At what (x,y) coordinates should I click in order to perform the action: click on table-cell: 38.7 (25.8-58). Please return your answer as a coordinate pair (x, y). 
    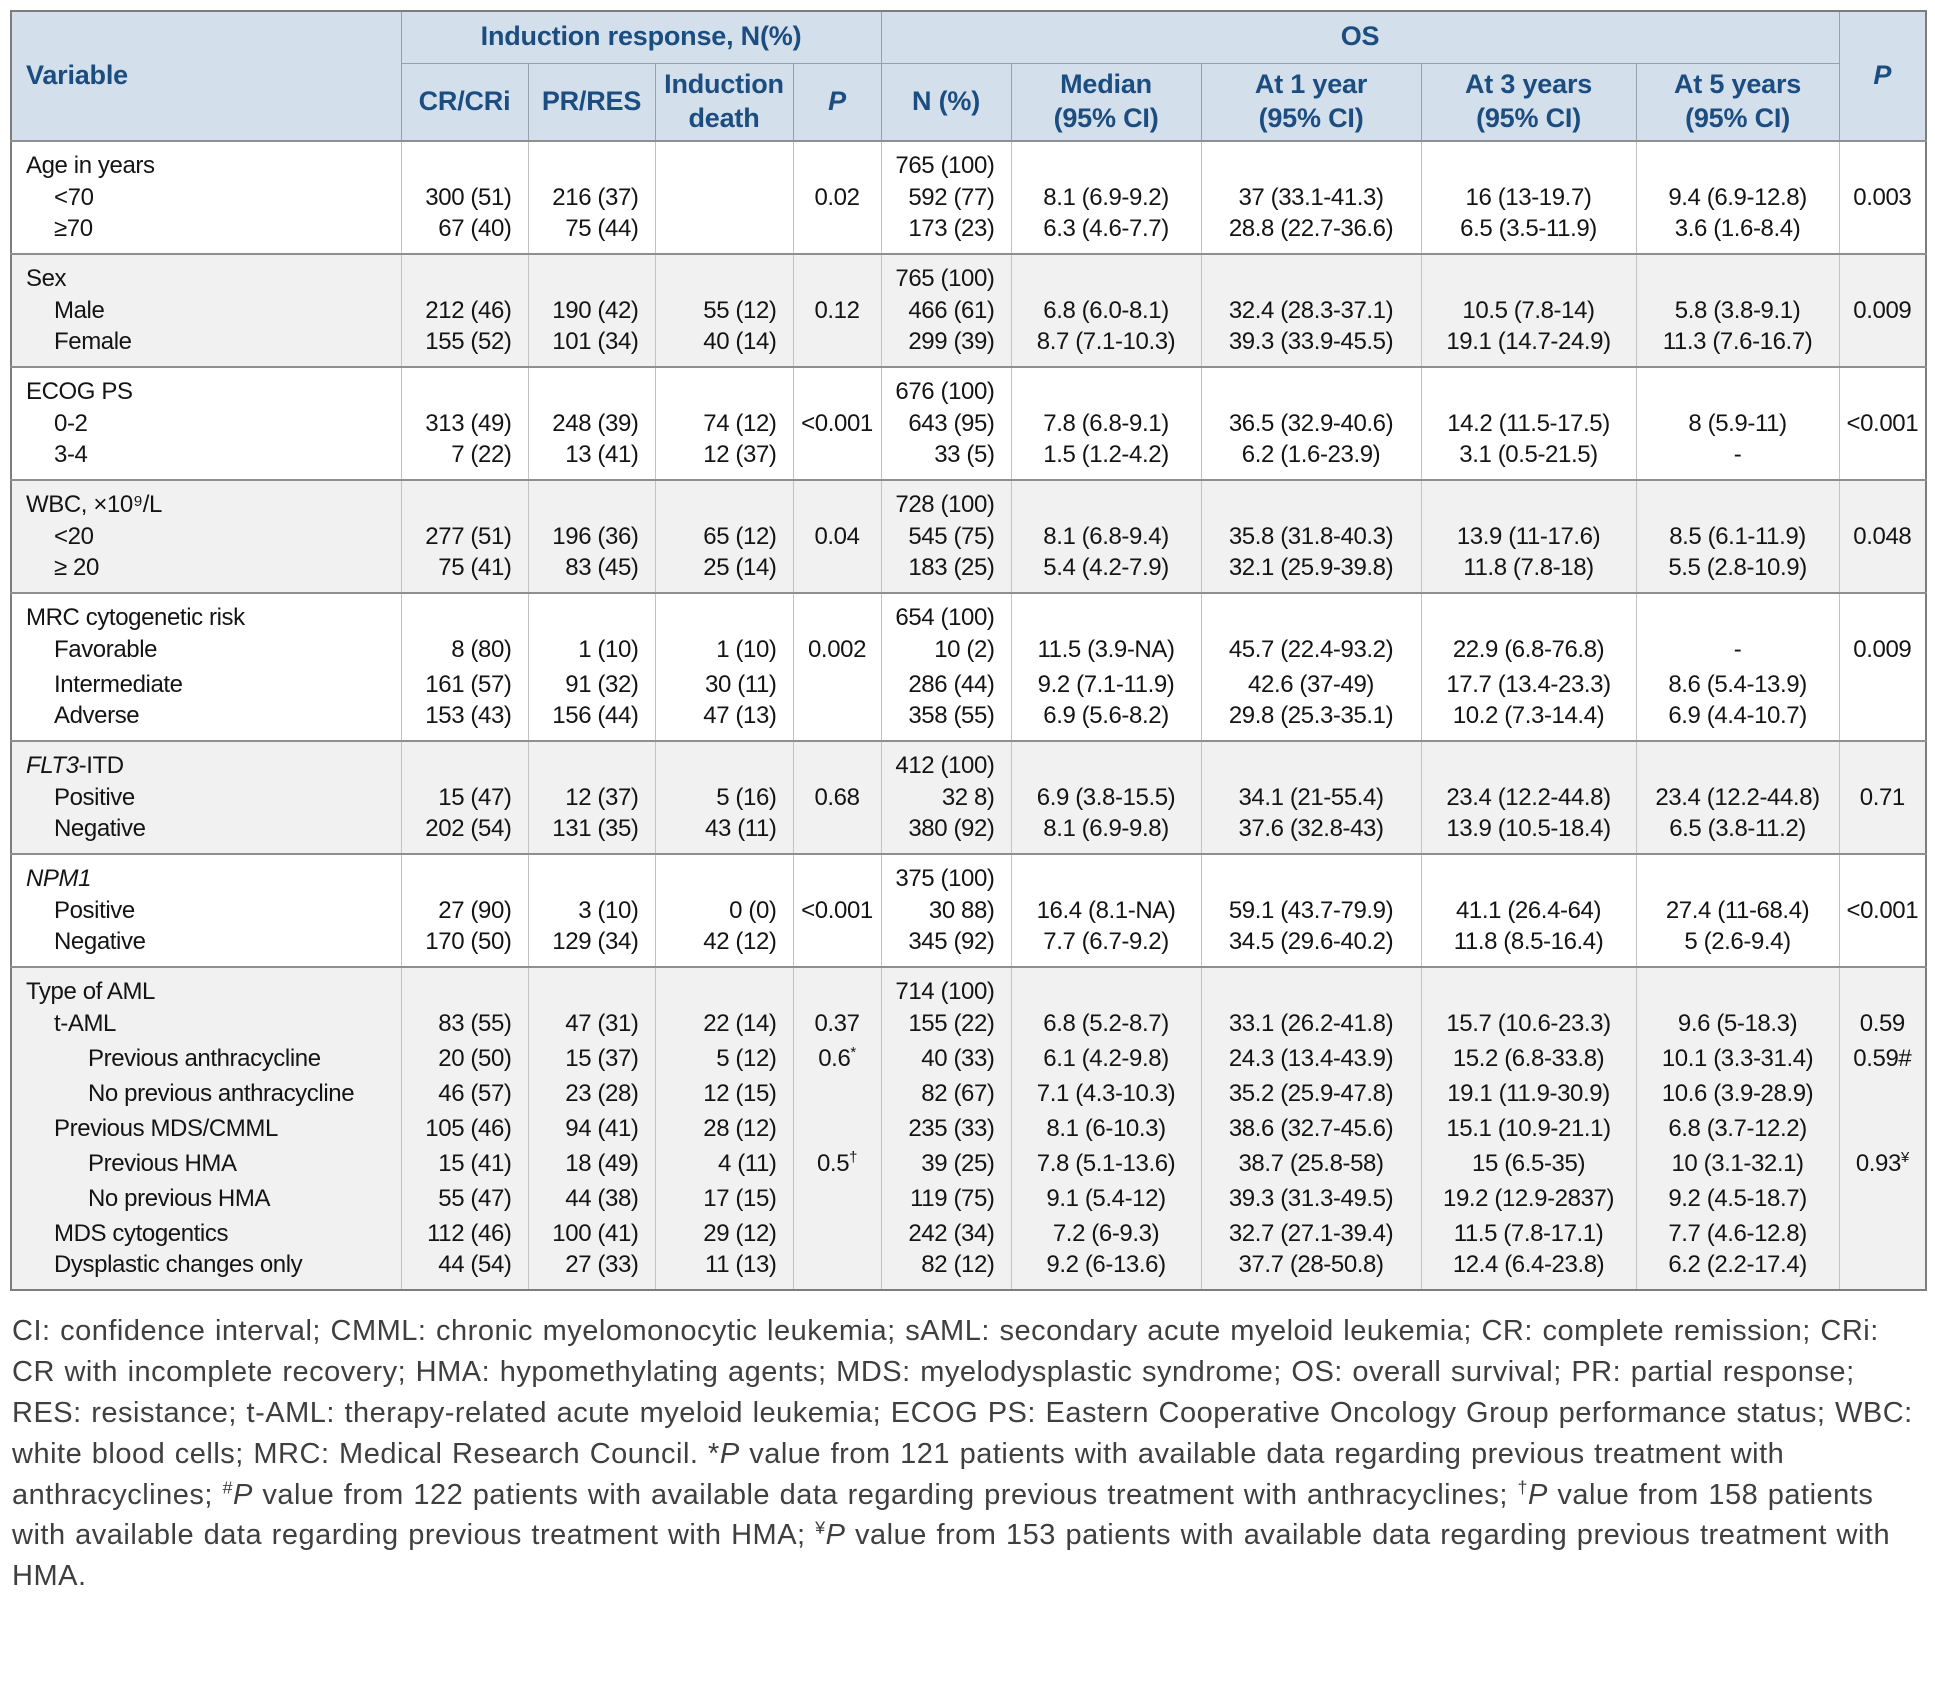
    Looking at the image, I should click on (1311, 1163).